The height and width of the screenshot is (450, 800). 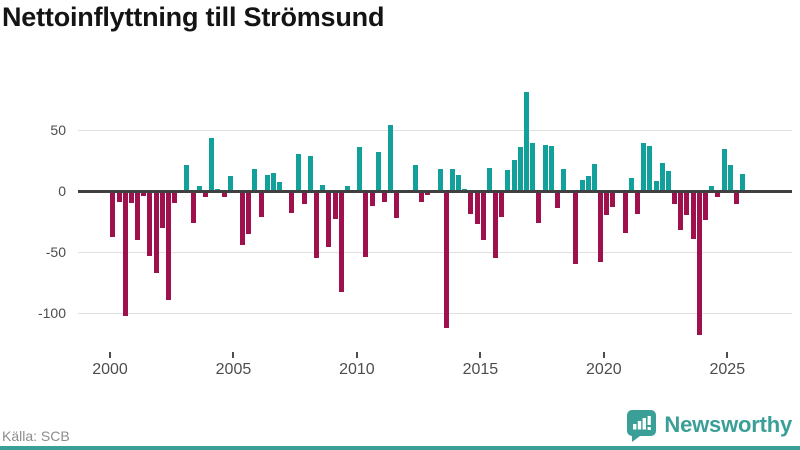 What do you see at coordinates (557, 200) in the screenshot?
I see `bar-2018-Q1` at bounding box center [557, 200].